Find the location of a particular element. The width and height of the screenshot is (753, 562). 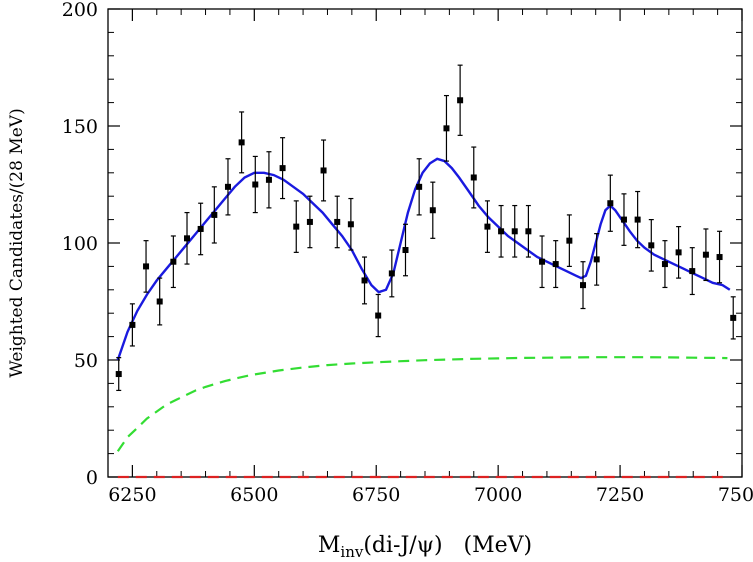

x-axis-title: Minv(di-J/ψ) (MeV) is located at coordinates (425, 547).